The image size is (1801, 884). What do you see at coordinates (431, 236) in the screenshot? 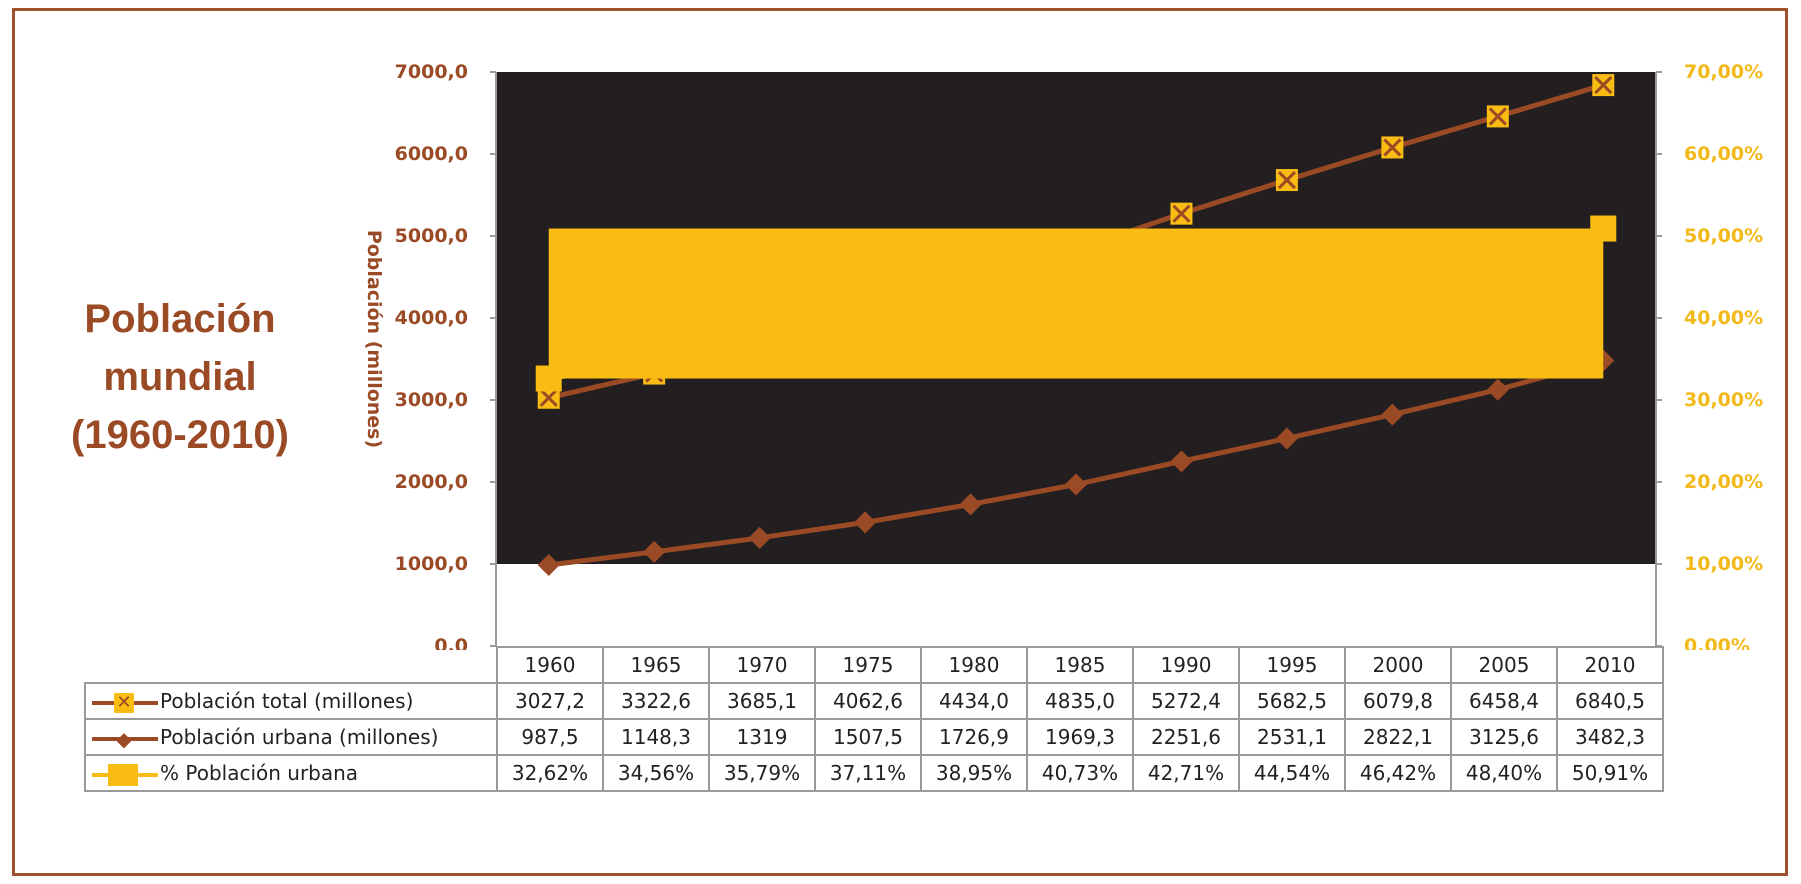
I see `y-left-tick-label: 5000,0` at bounding box center [431, 236].